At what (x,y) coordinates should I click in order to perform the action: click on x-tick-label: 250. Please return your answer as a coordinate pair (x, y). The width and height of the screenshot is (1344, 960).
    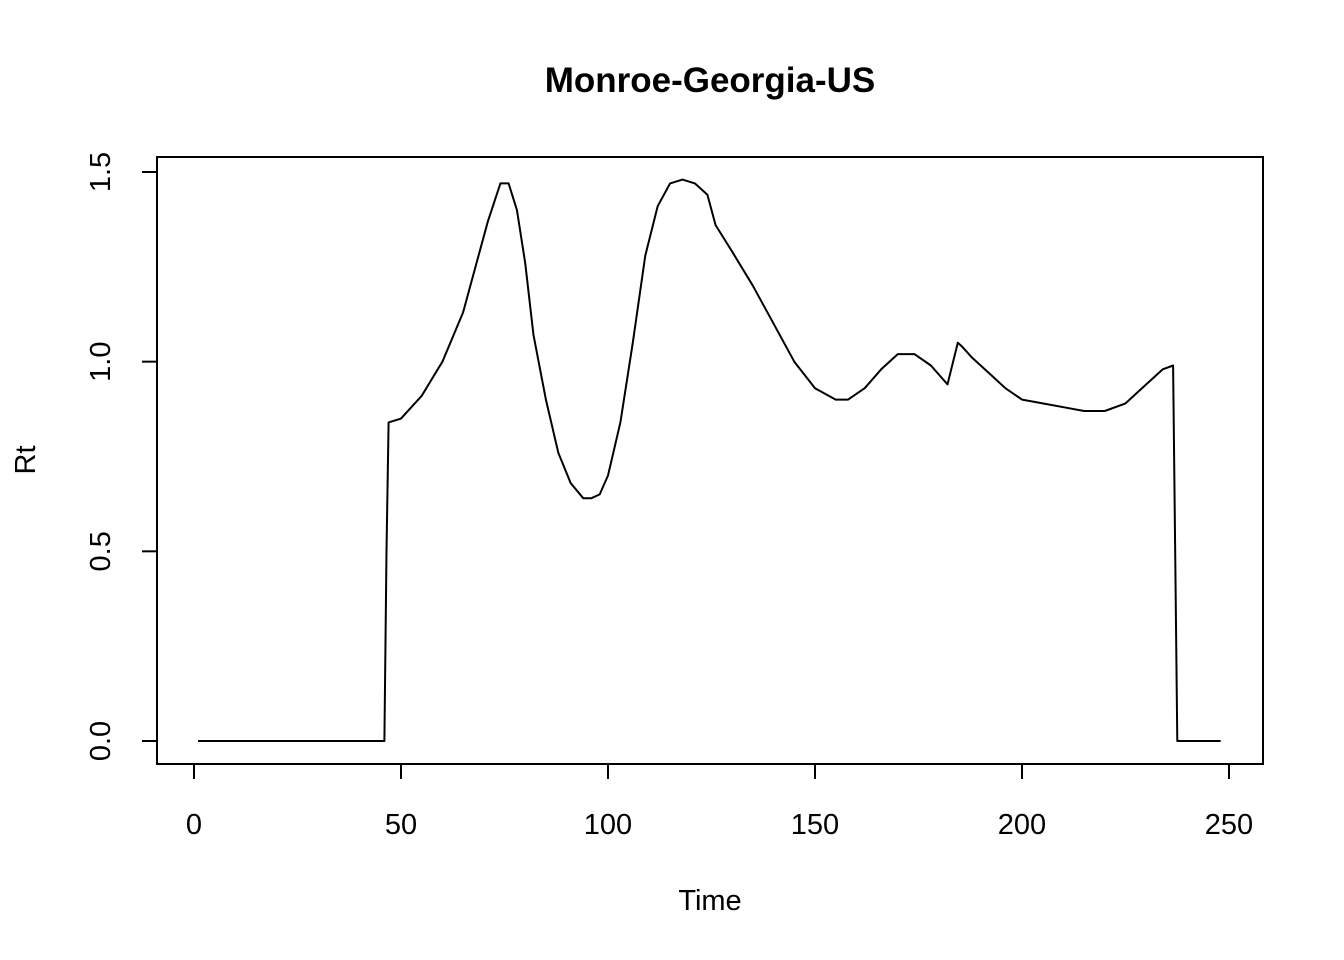
    Looking at the image, I should click on (1229, 825).